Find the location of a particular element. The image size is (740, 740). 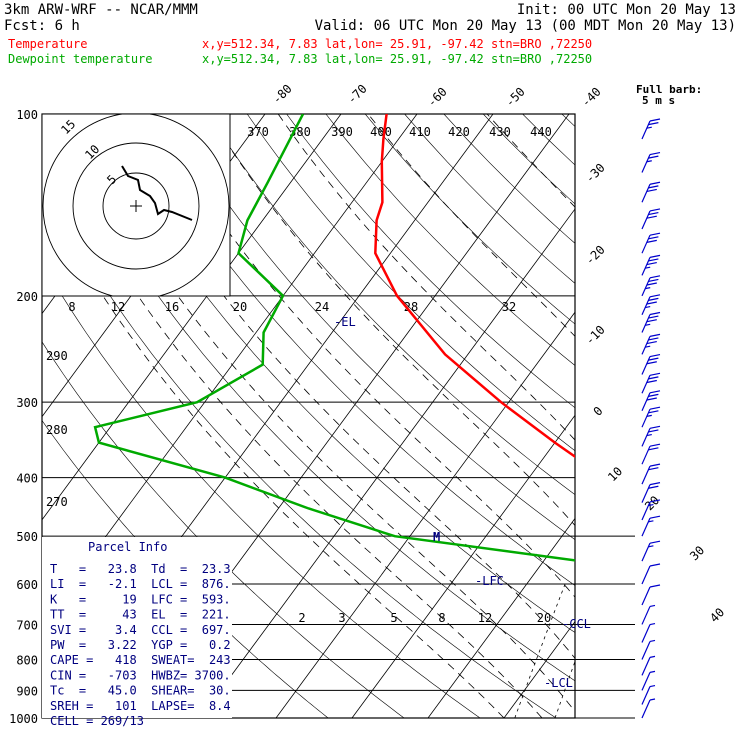

parcel-info-row: K = 19 LFC = 593. is located at coordinates (140, 599).